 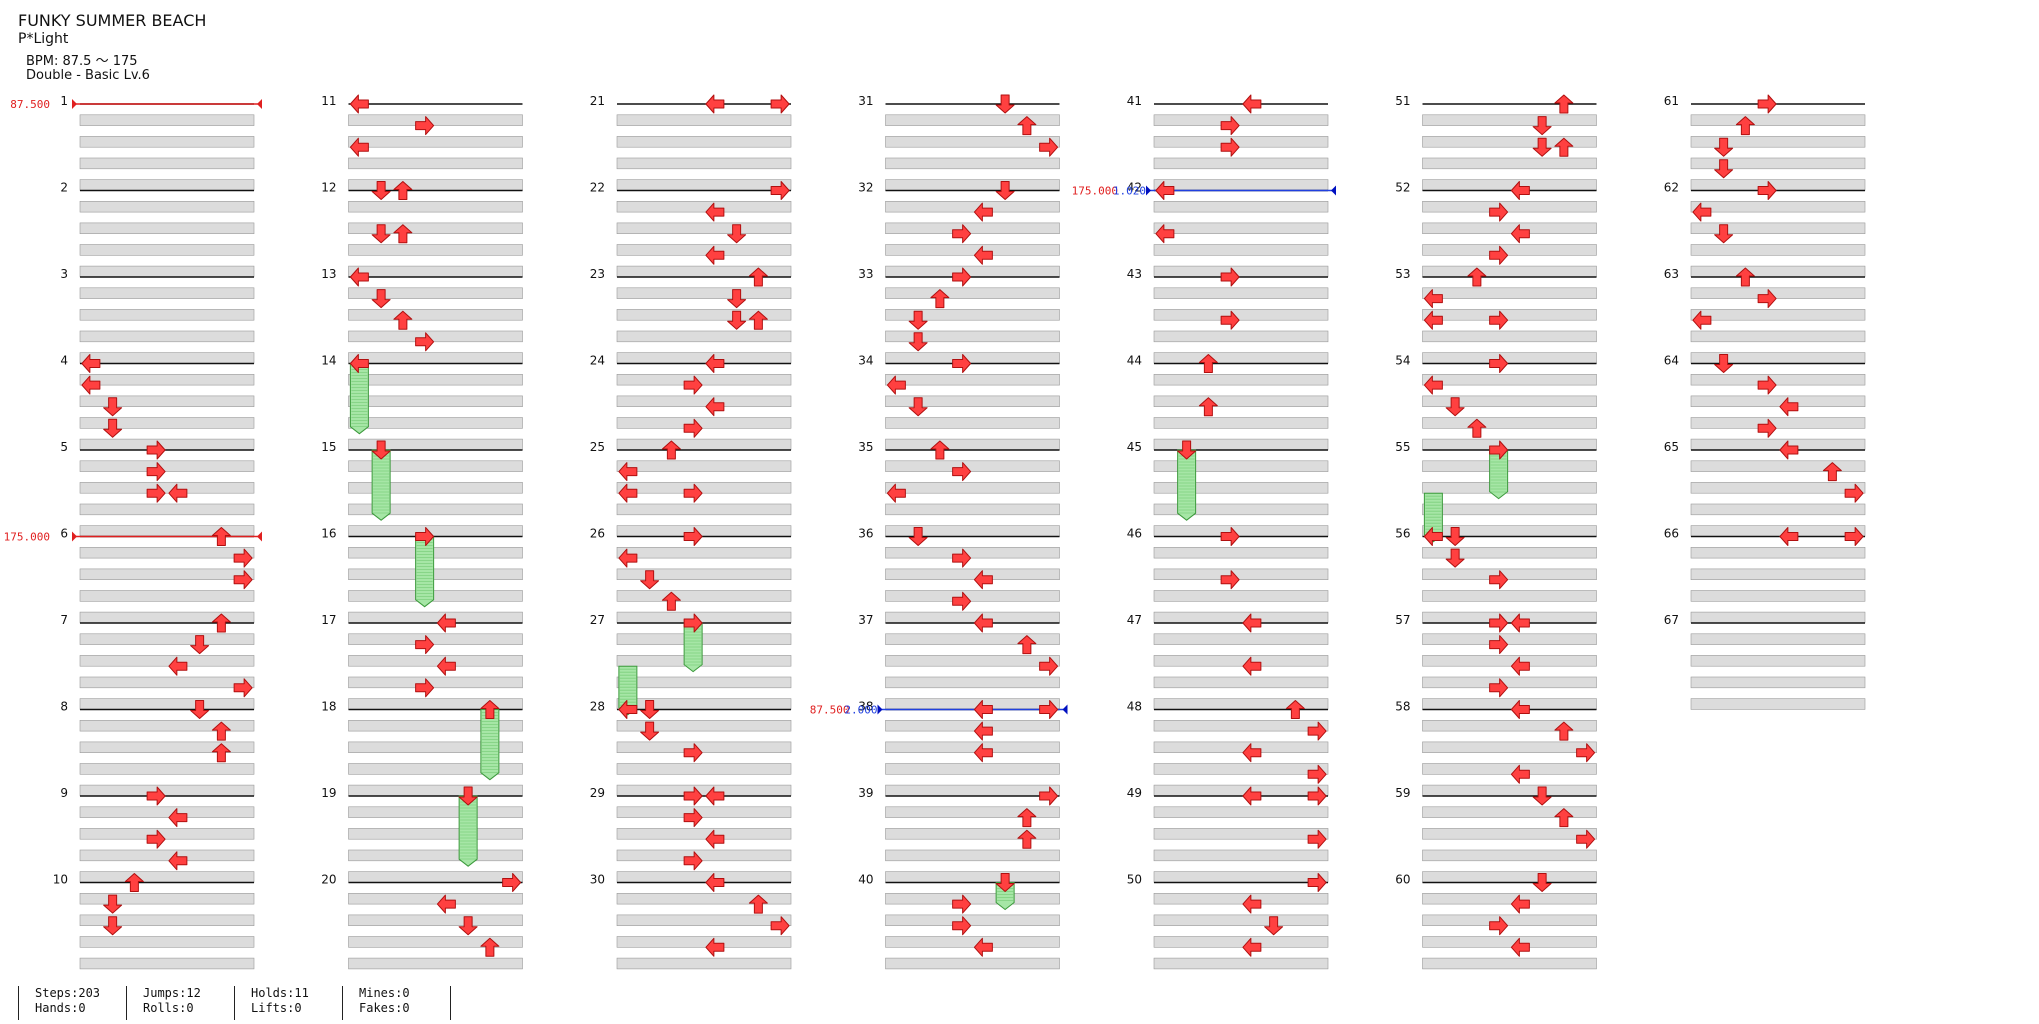 I want to click on measure: 18, so click(x=422, y=748).